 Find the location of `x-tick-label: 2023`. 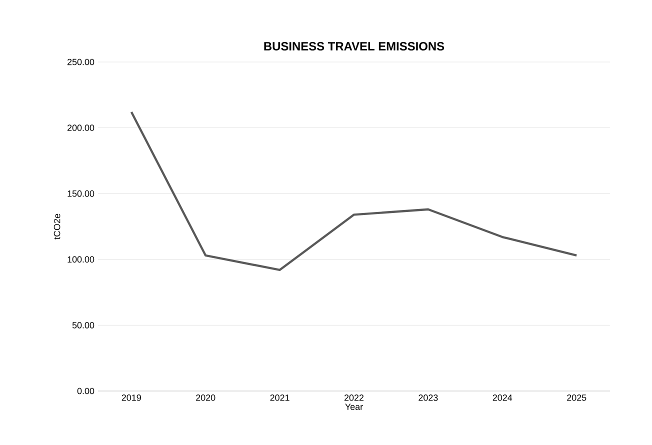

x-tick-label: 2023 is located at coordinates (428, 397).